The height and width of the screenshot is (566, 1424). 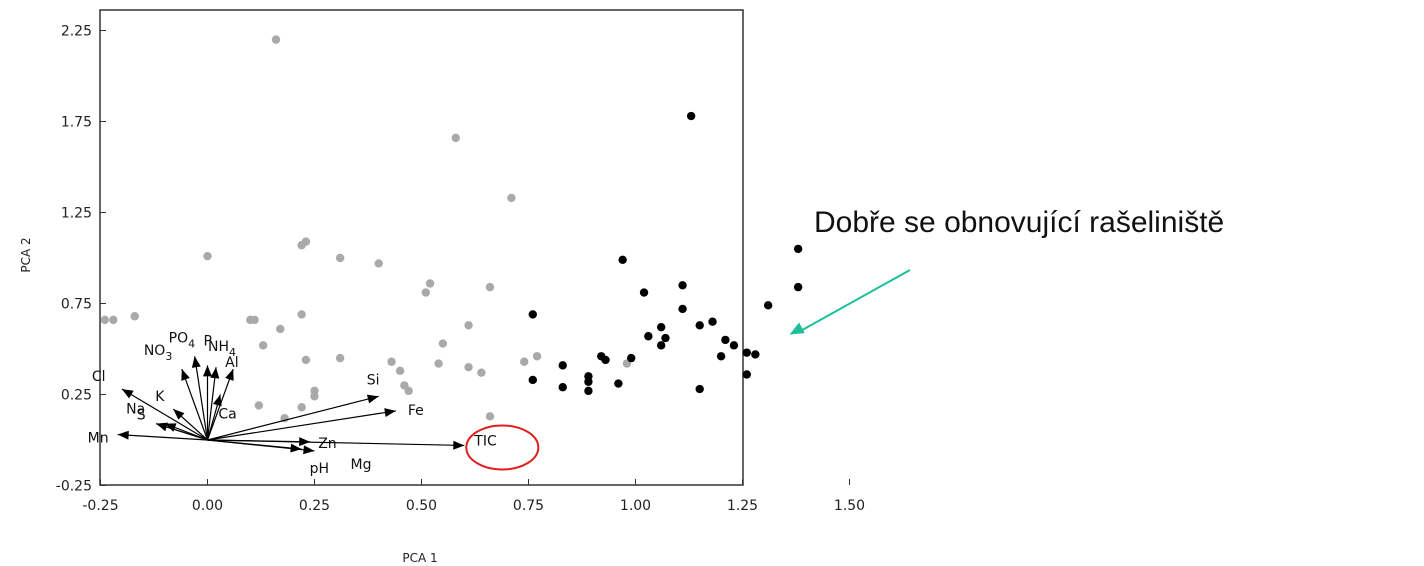 I want to click on x-tick-label: 1.25, so click(x=742, y=506).